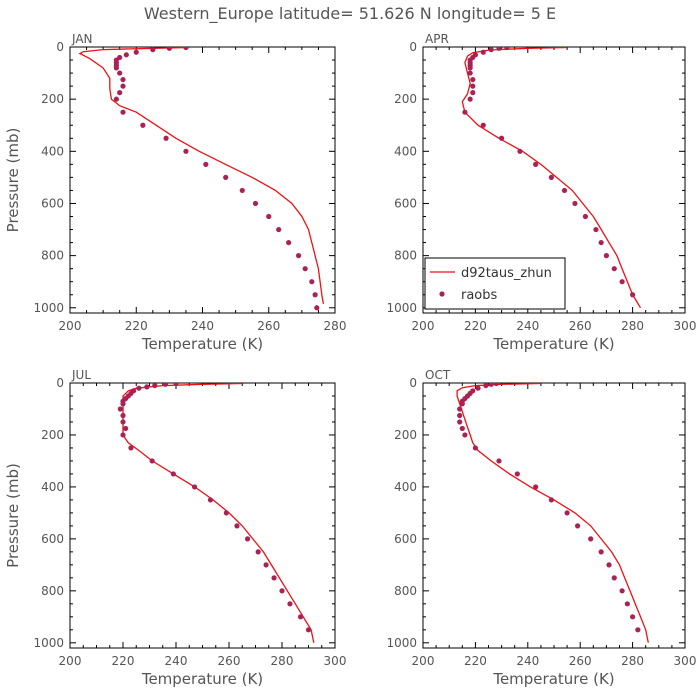 This screenshot has height=700, width=700. What do you see at coordinates (442, 294) in the screenshot?
I see `legend-dot-swatch` at bounding box center [442, 294].